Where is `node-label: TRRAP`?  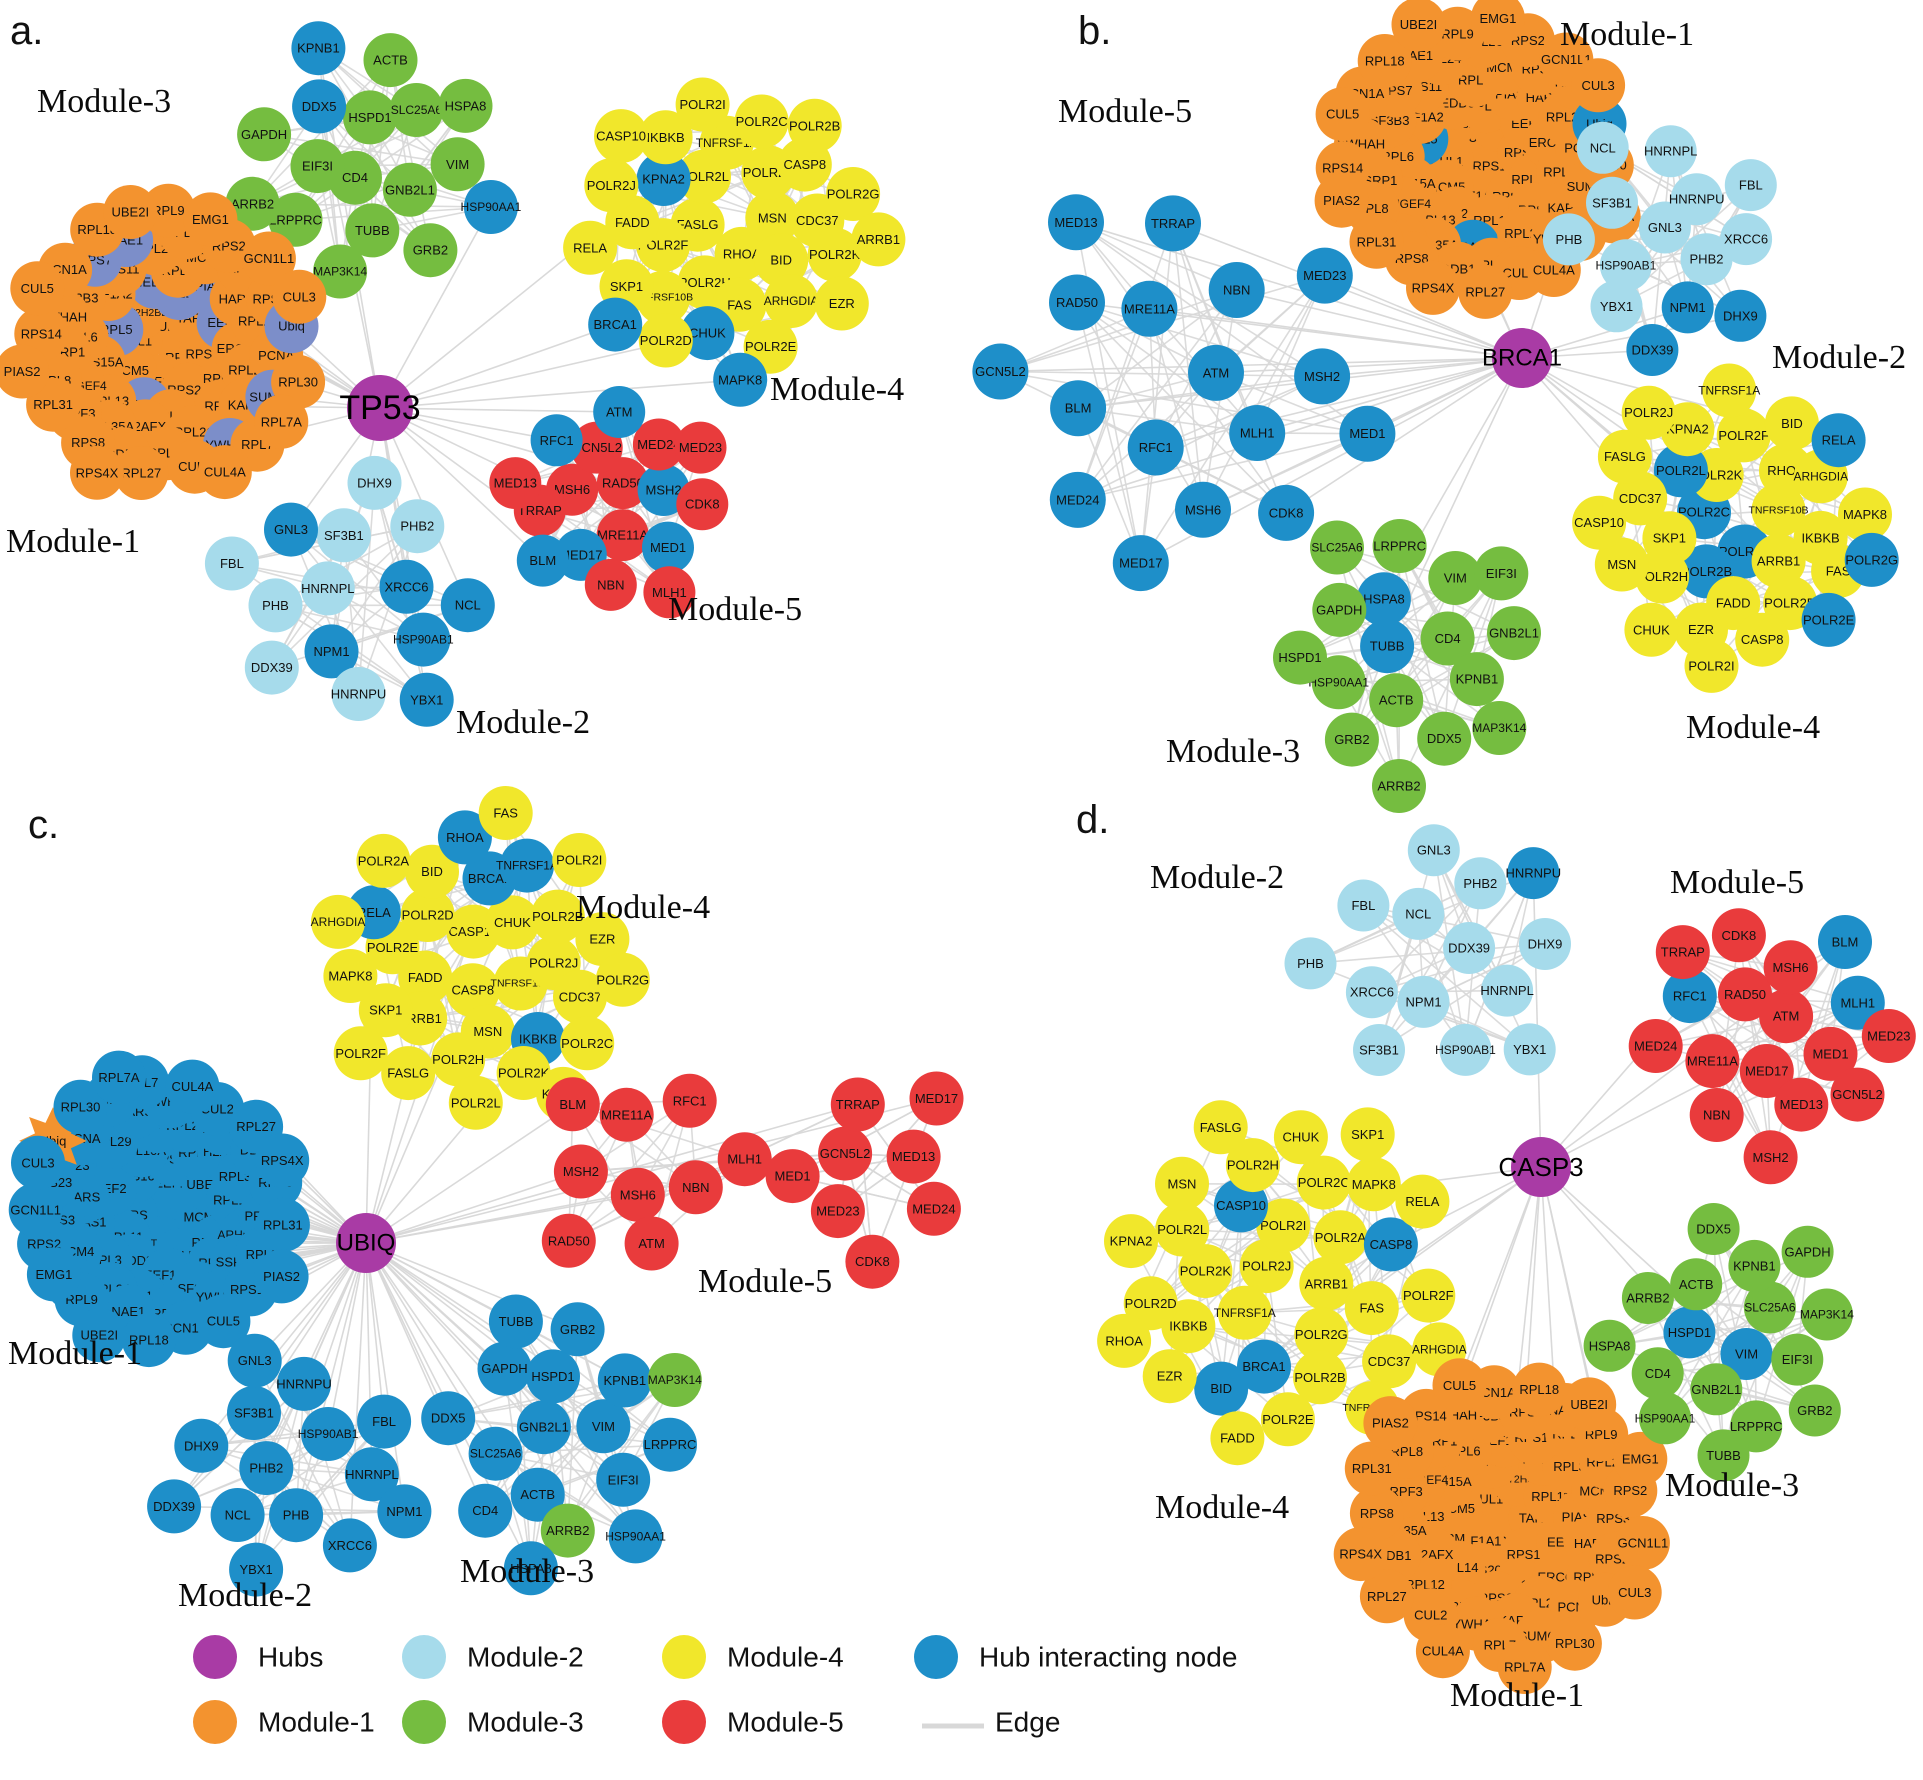
node-label: TRRAP is located at coordinates (1683, 952).